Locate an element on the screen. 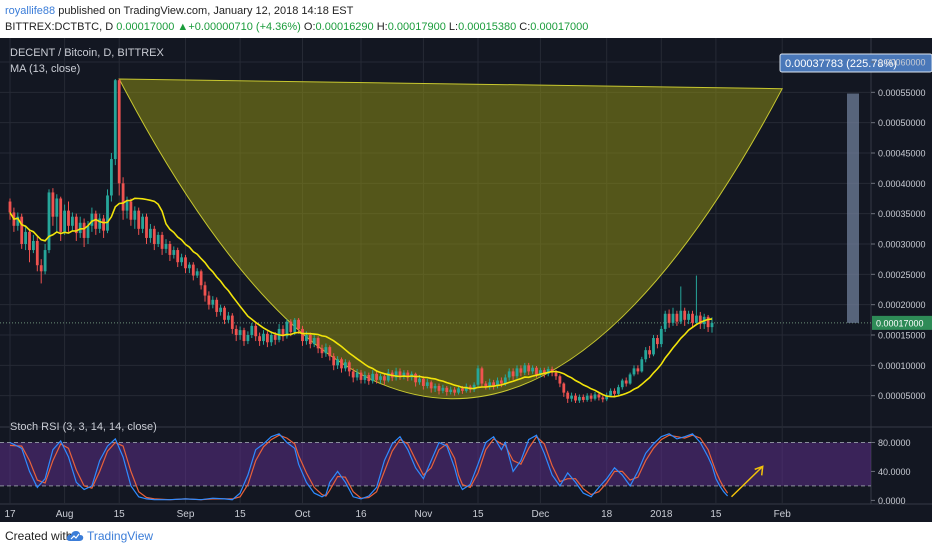 The image size is (932, 550). measure-label: 0.00037783 (225.78%) is located at coordinates (841, 64).